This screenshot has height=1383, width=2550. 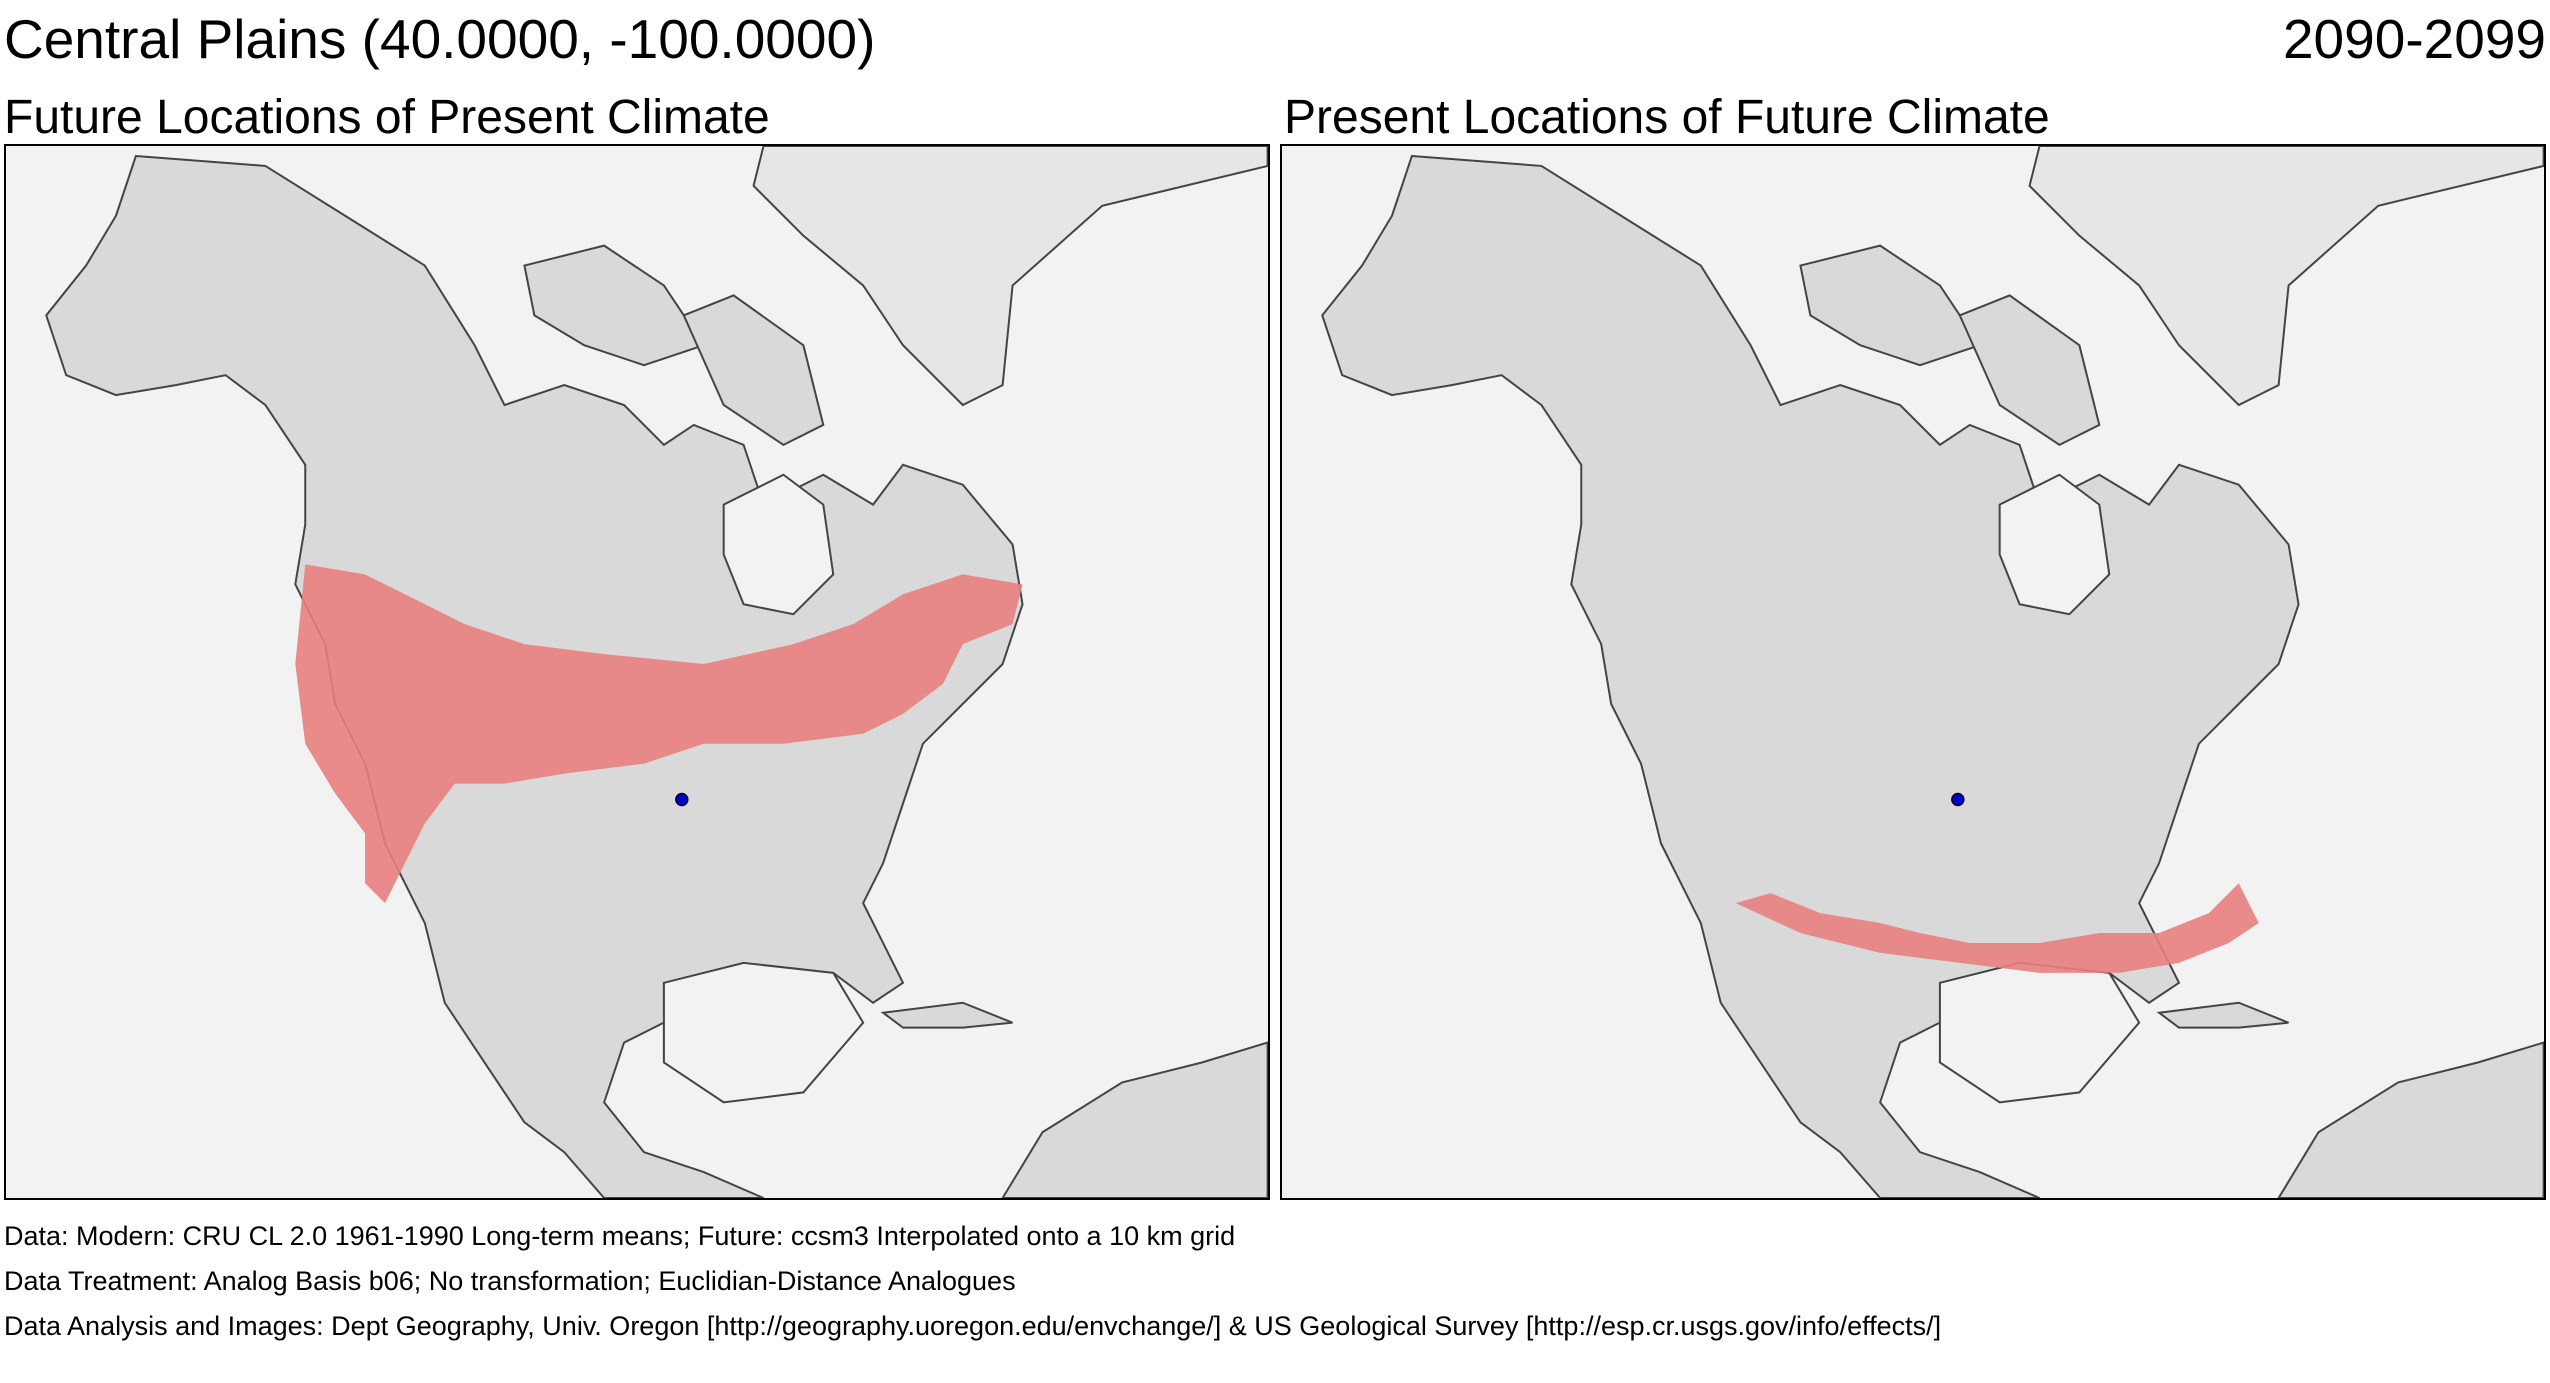 I want to click on right-panel-title: Present Locations of Future Climate, so click(x=1667, y=117).